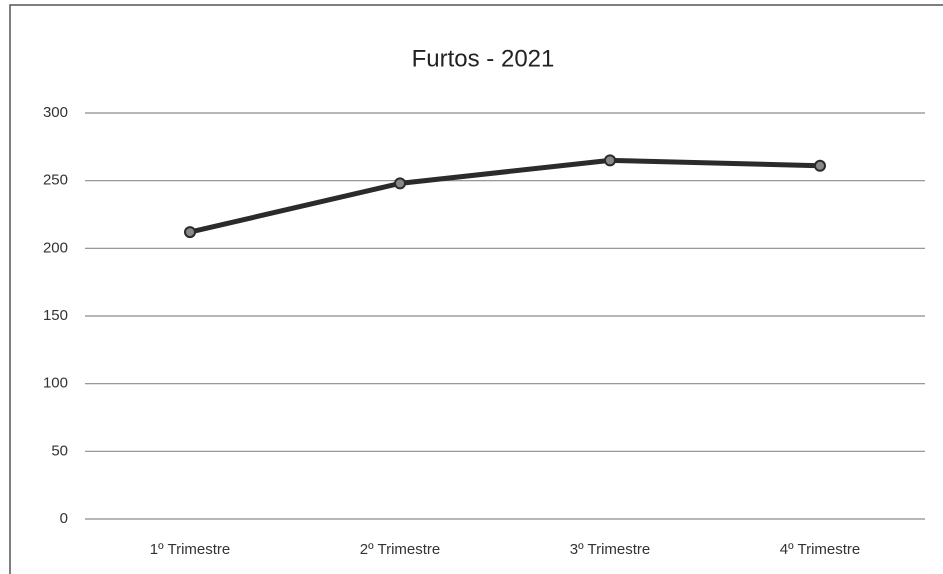  Describe the element at coordinates (190, 549) in the screenshot. I see `x-tick-label: 1º Trimestre` at that location.